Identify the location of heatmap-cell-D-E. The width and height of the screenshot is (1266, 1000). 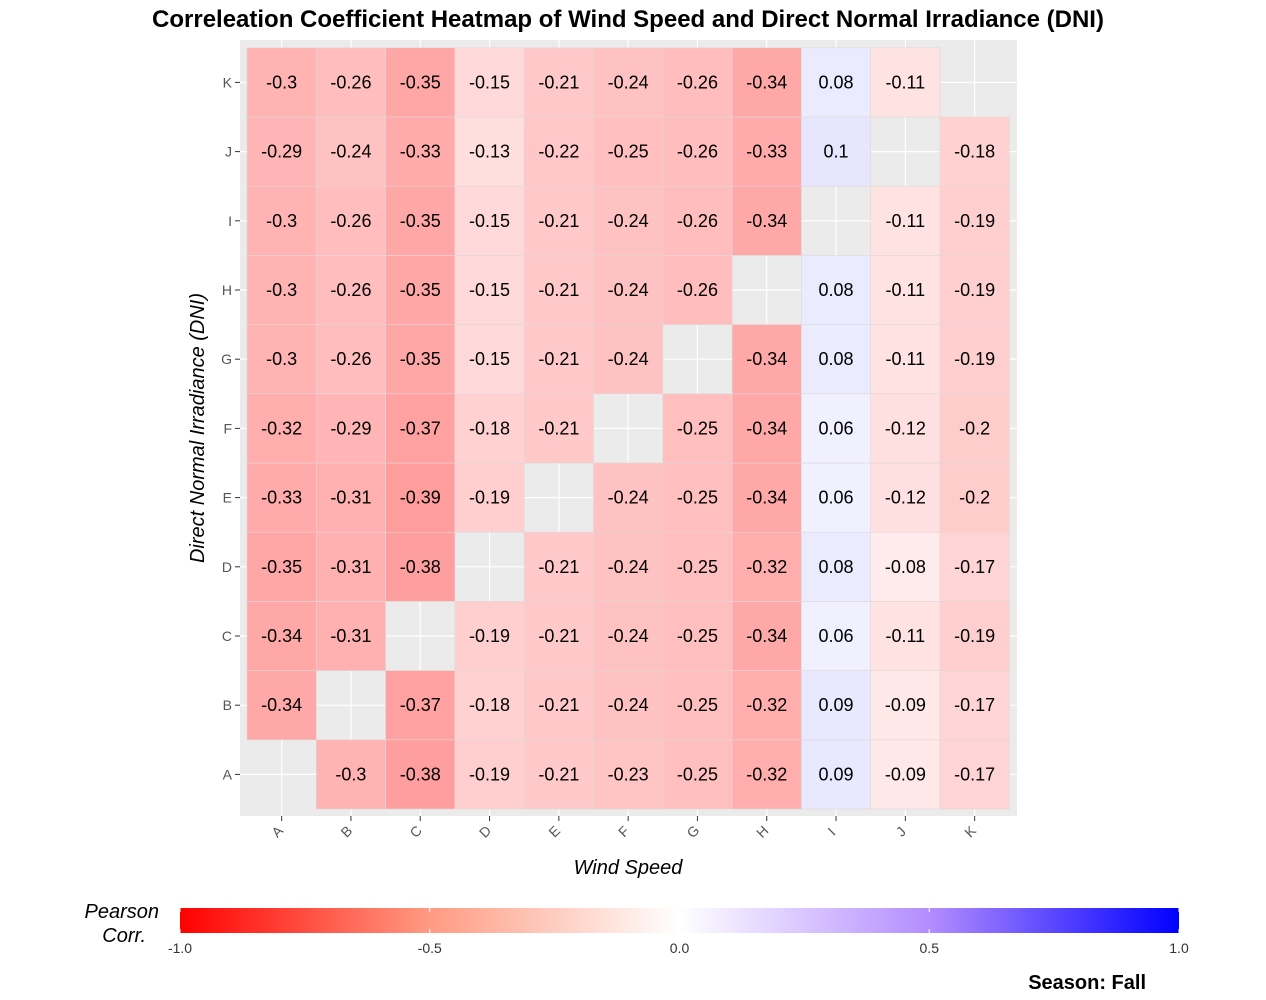
(489, 497).